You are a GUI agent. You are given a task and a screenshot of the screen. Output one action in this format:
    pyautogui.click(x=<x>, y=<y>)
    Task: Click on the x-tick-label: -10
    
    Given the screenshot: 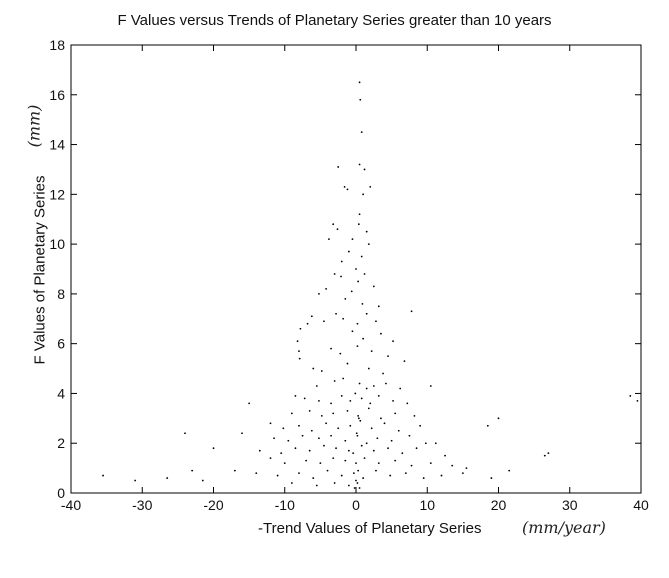 What is the action you would take?
    pyautogui.click(x=285, y=505)
    